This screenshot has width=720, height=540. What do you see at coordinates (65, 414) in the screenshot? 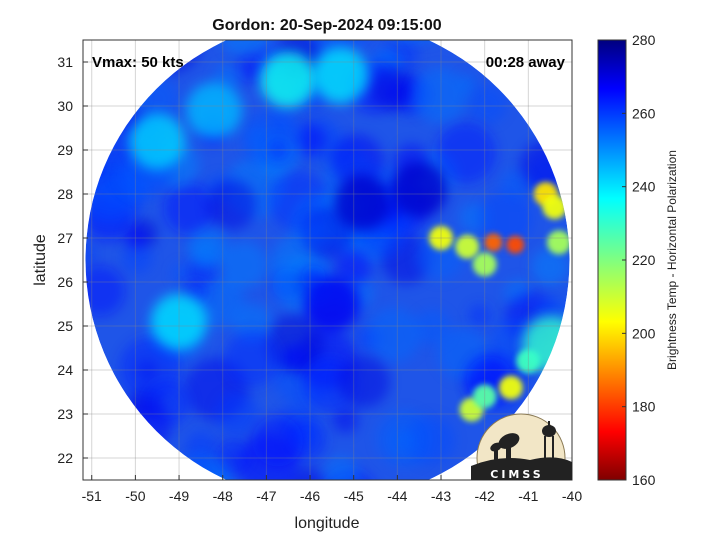
I see `y-tick-label: 23` at bounding box center [65, 414].